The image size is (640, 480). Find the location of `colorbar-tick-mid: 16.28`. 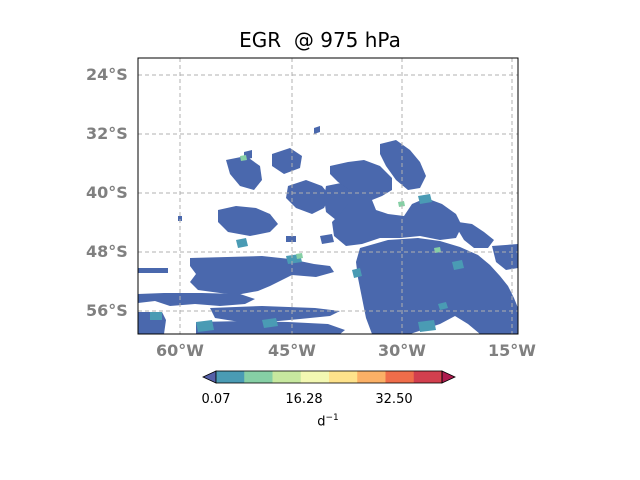

colorbar-tick-mid: 16.28 is located at coordinates (304, 399).